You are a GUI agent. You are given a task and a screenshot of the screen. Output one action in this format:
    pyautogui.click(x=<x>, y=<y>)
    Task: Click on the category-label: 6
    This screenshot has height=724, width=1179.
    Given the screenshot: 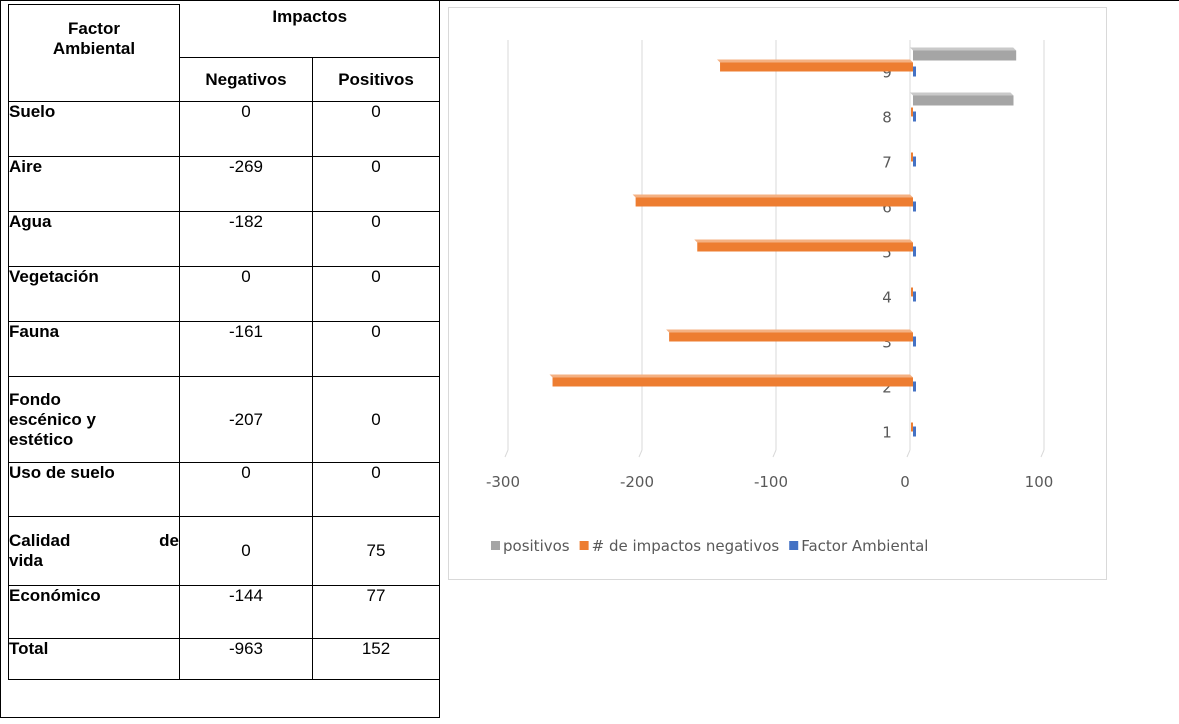 What is the action you would take?
    pyautogui.click(x=887, y=208)
    